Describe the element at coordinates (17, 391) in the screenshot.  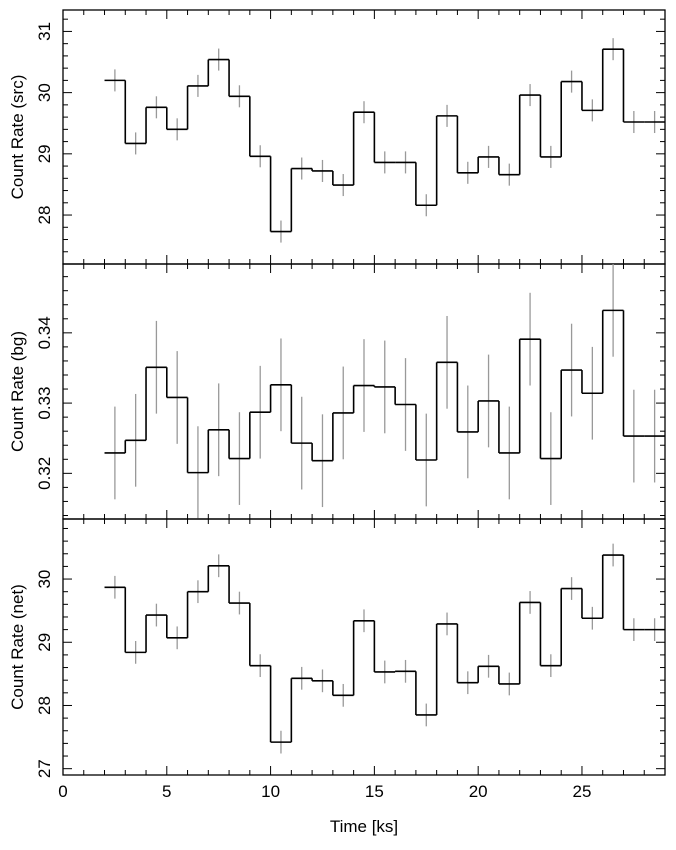
I see `y-axis-label-bg: Count Rate (bg)` at that location.